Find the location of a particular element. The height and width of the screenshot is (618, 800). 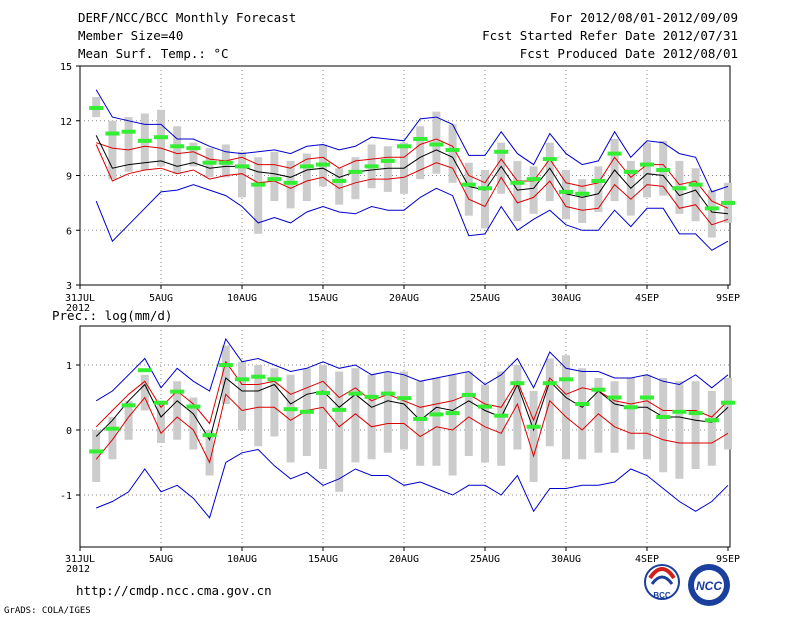

y-tick-label: 0 is located at coordinates (69, 431).